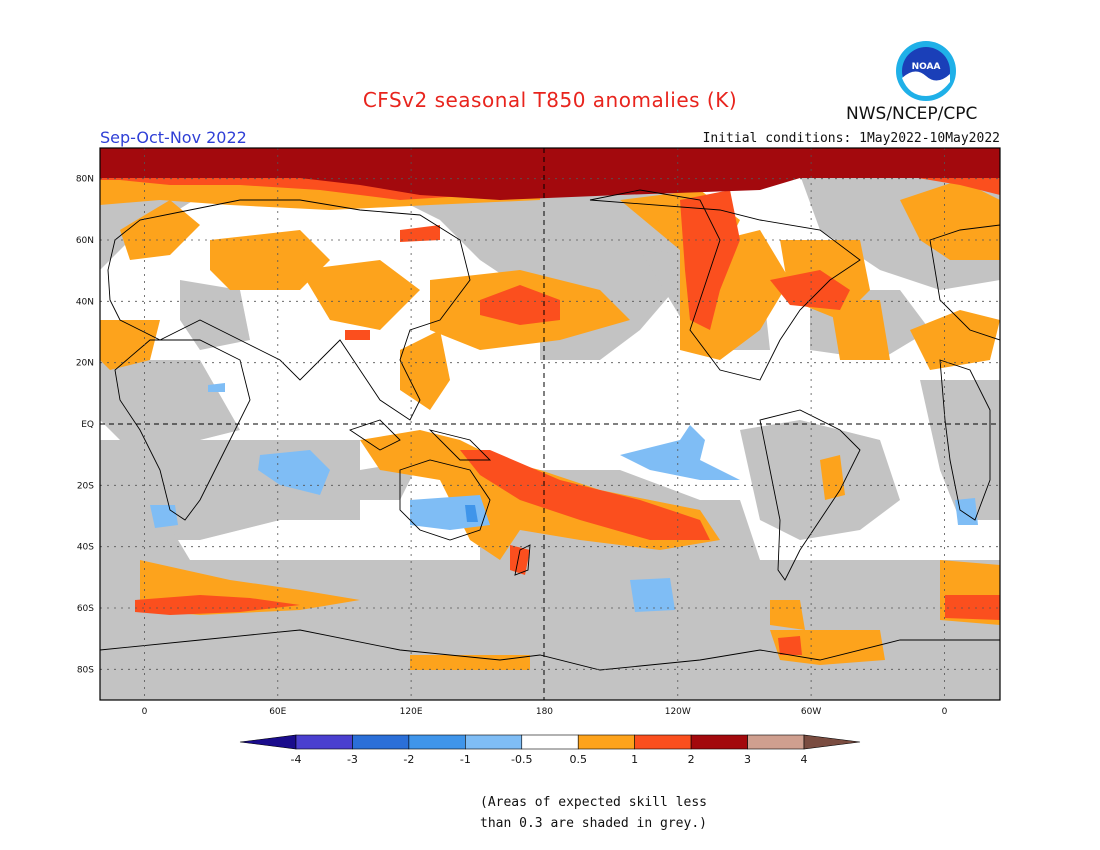  I want to click on lat-tick-label: 40S, so click(85, 548).